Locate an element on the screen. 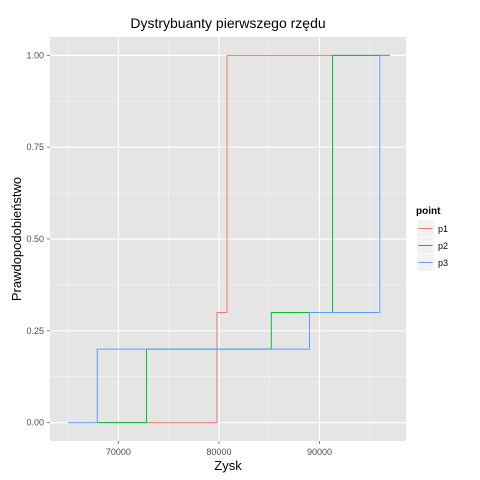  y-tick-label: 0.75 is located at coordinates (35, 147).